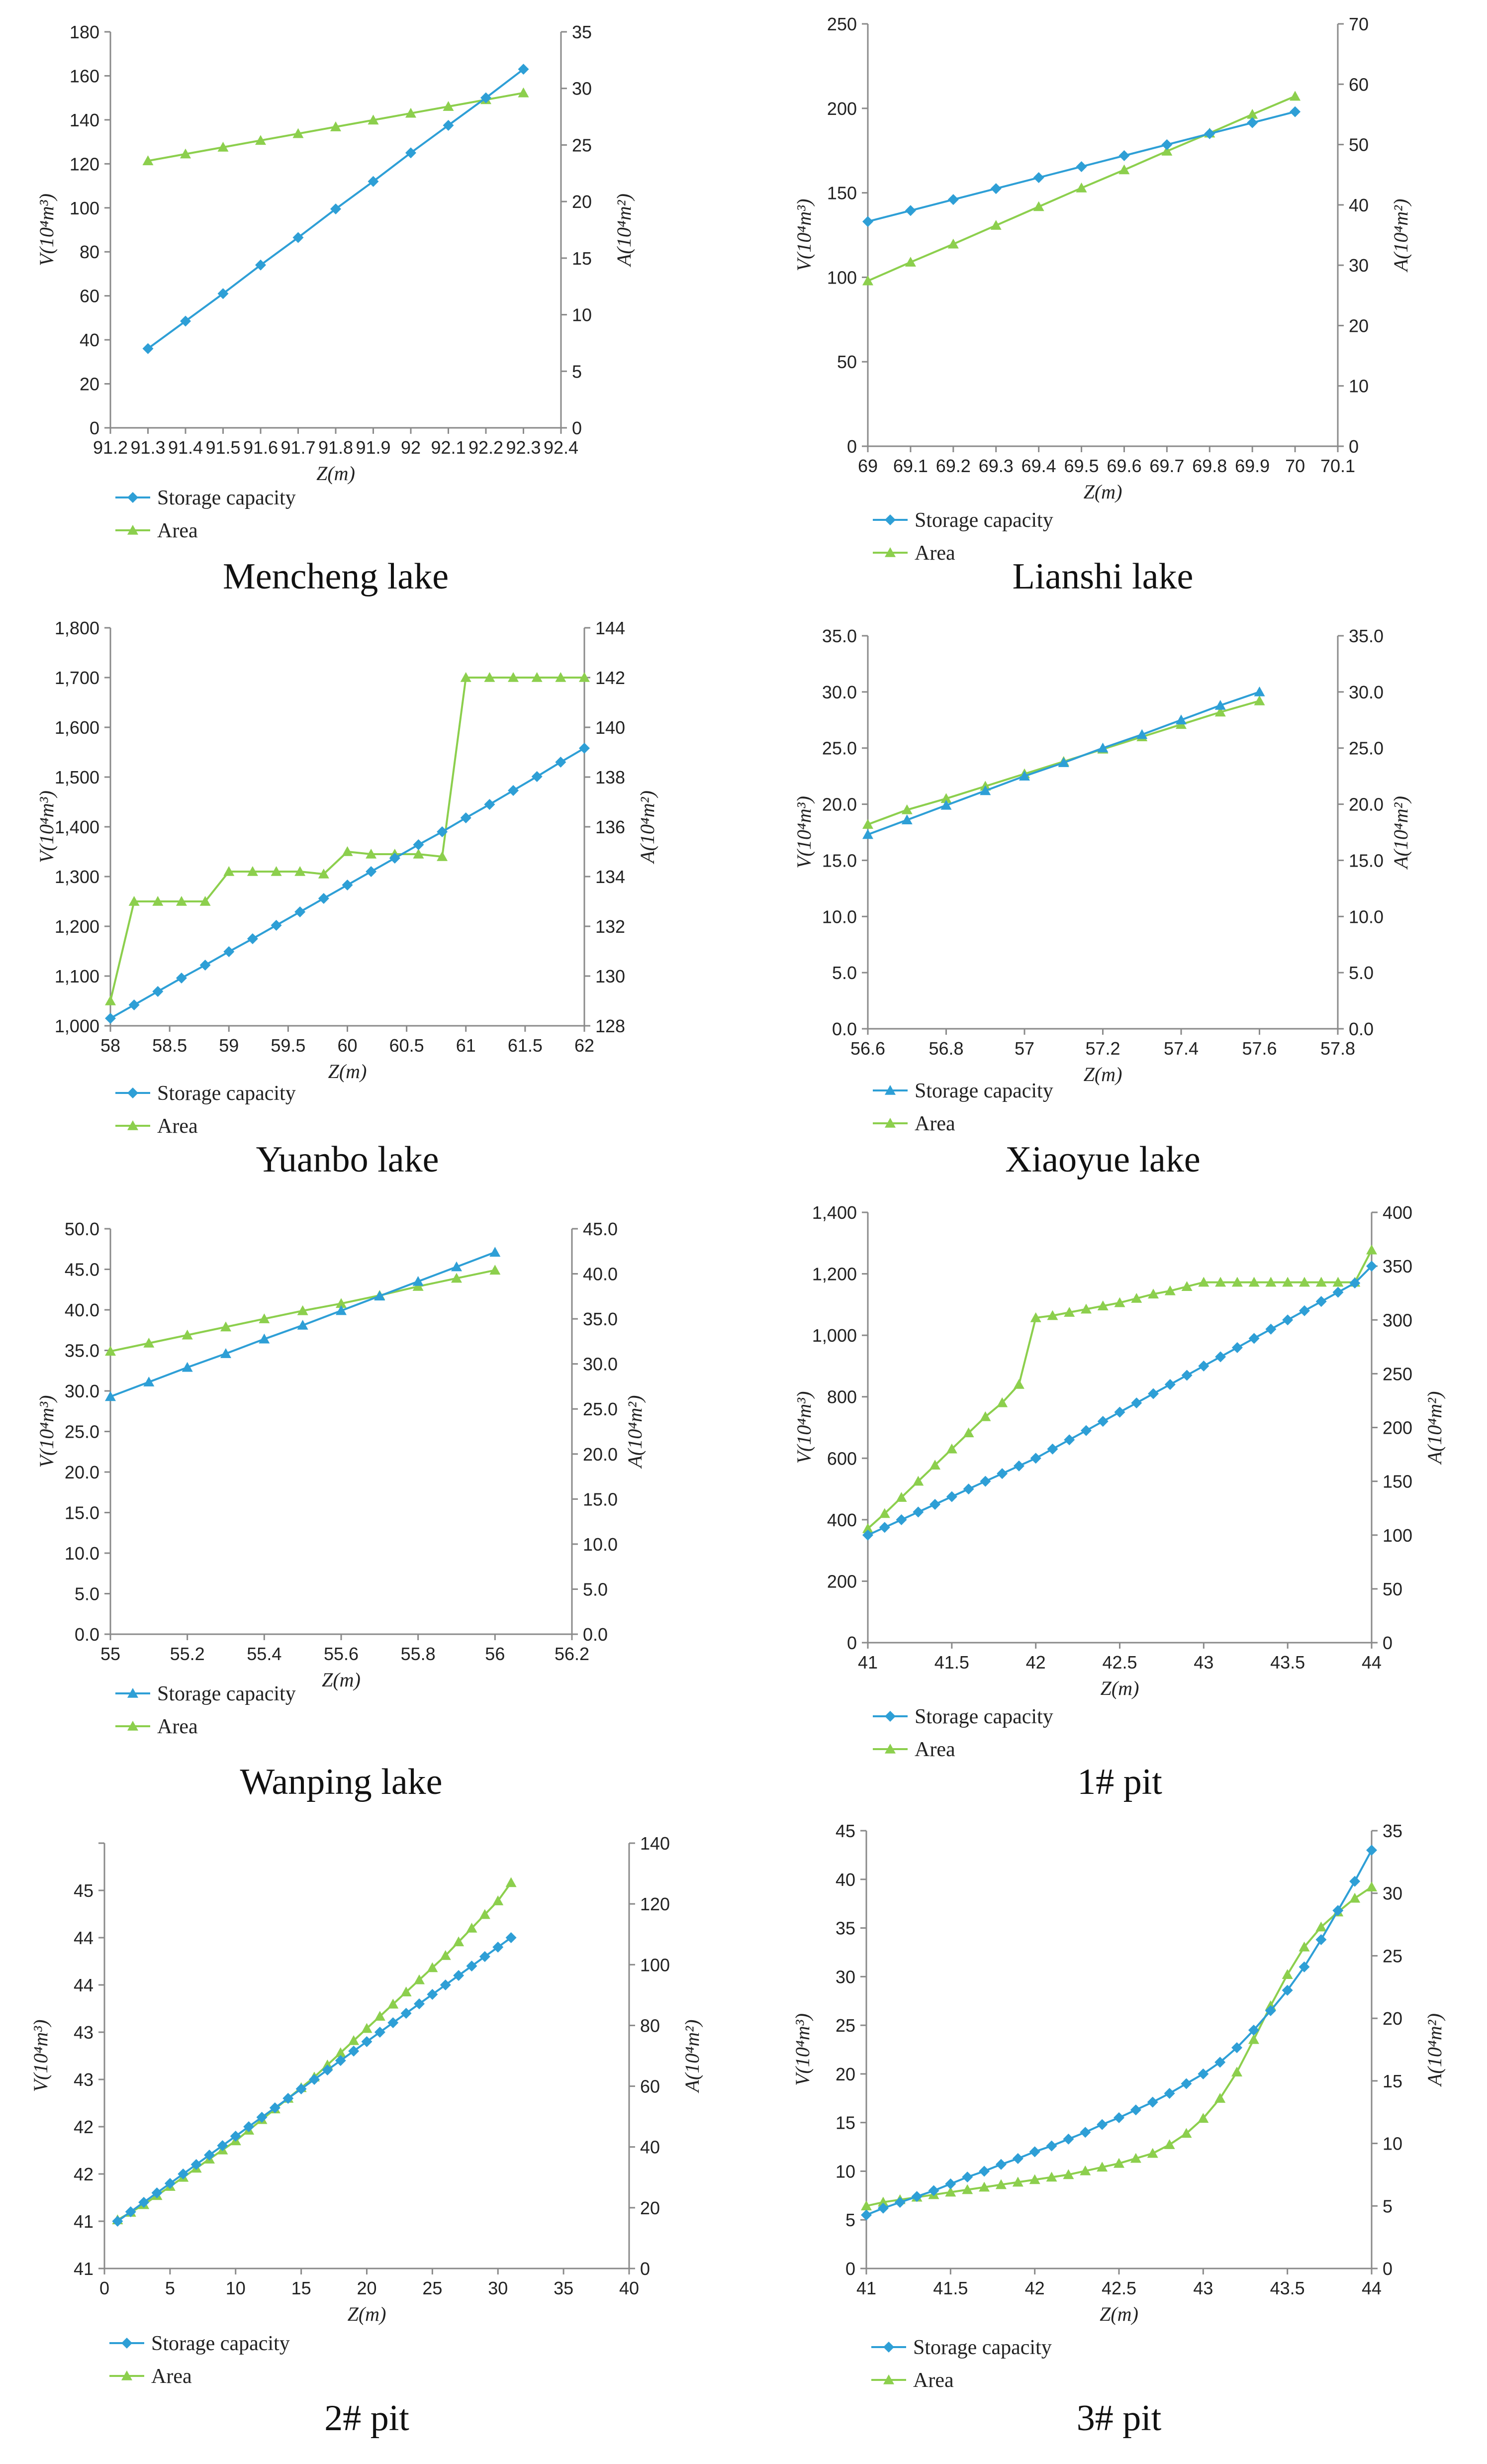 Image resolution: width=1487 pixels, height=2464 pixels. What do you see at coordinates (82, 1229) in the screenshot?
I see `y-tick-label: 50.0` at bounding box center [82, 1229].